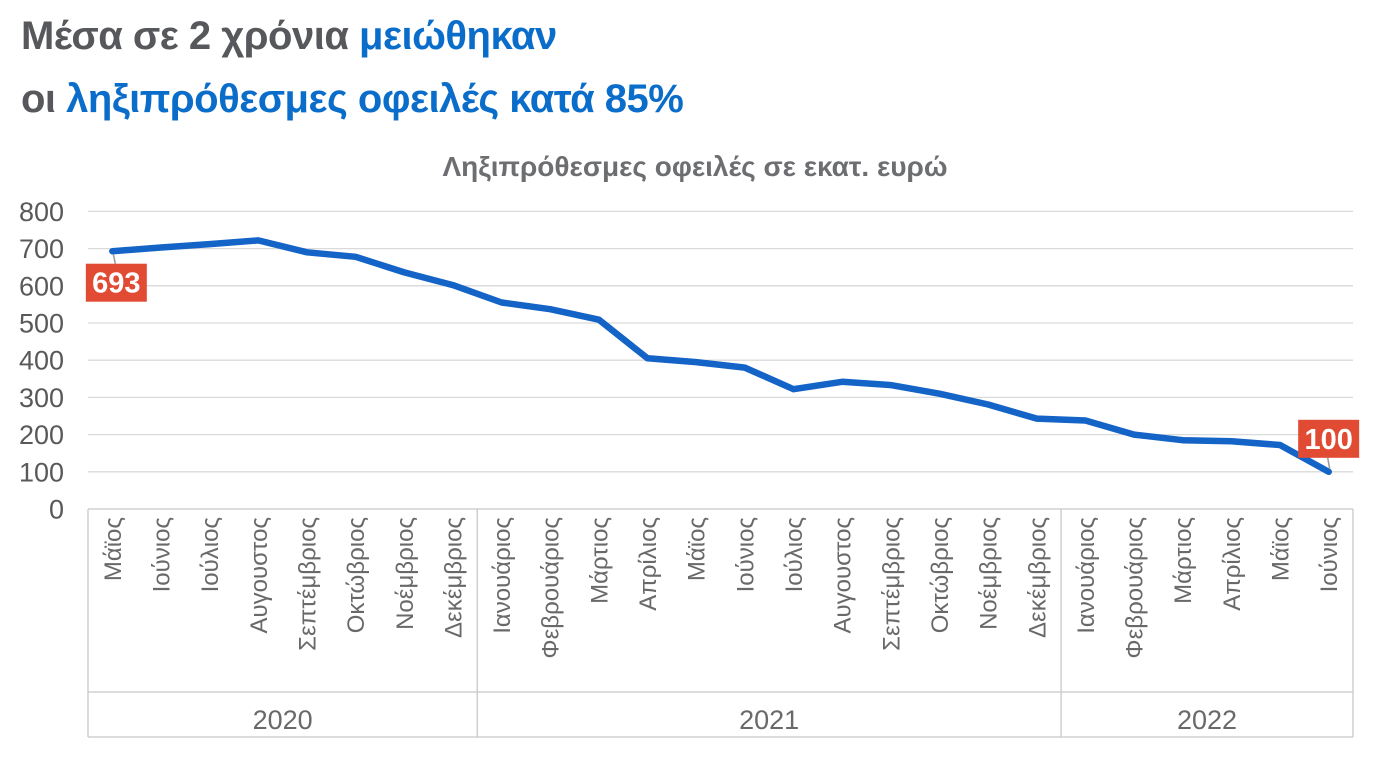 This screenshot has height=774, width=1390. I want to click on y-tick-label: 300, so click(41, 398).